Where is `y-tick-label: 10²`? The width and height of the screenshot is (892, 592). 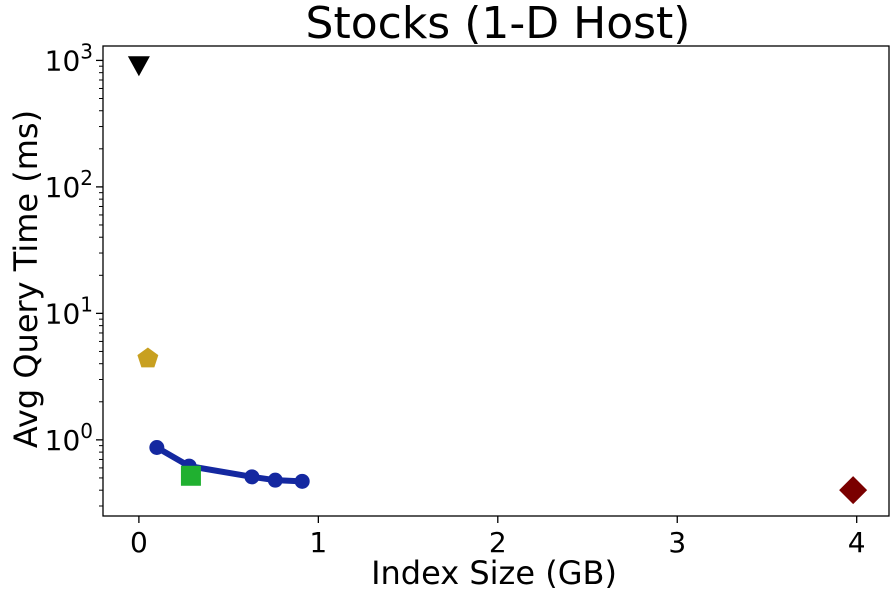
y-tick-label: 10² is located at coordinates (69, 185).